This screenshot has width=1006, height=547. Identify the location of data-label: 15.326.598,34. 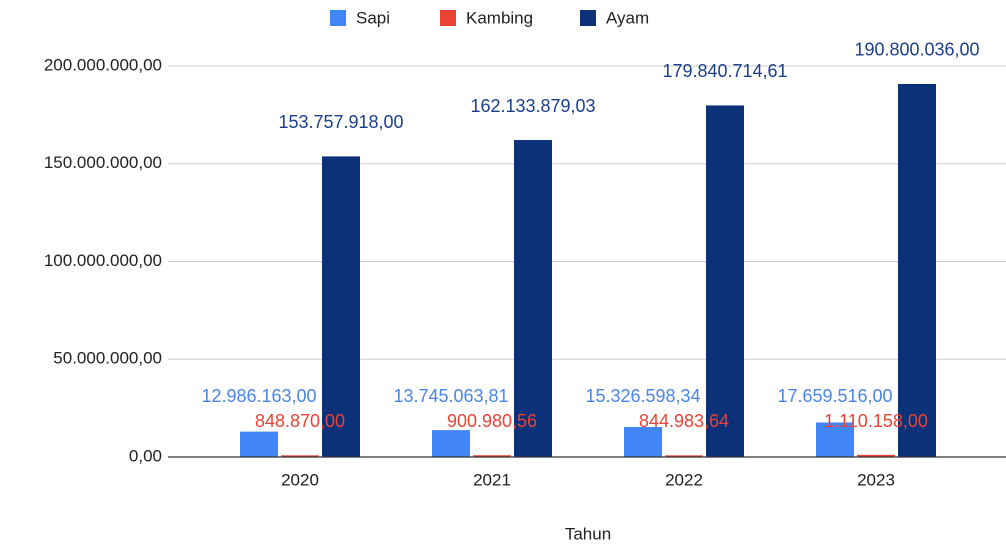
(642, 396).